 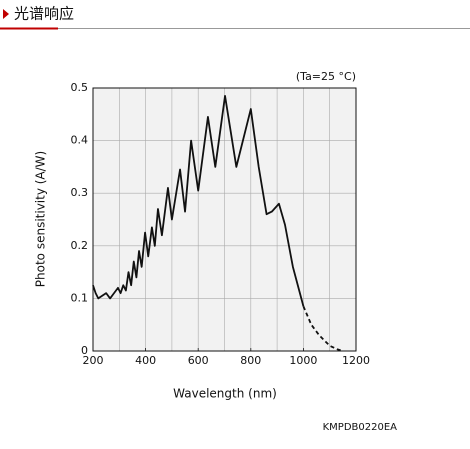 I want to click on y-tick-label: 0.1, so click(x=80, y=297).